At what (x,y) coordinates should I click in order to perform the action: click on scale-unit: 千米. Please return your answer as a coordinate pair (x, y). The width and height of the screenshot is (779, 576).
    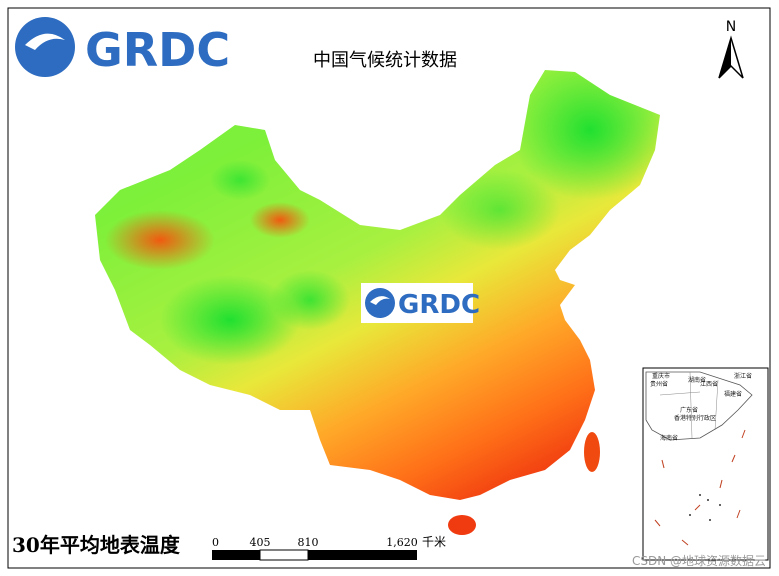
    Looking at the image, I should click on (434, 542).